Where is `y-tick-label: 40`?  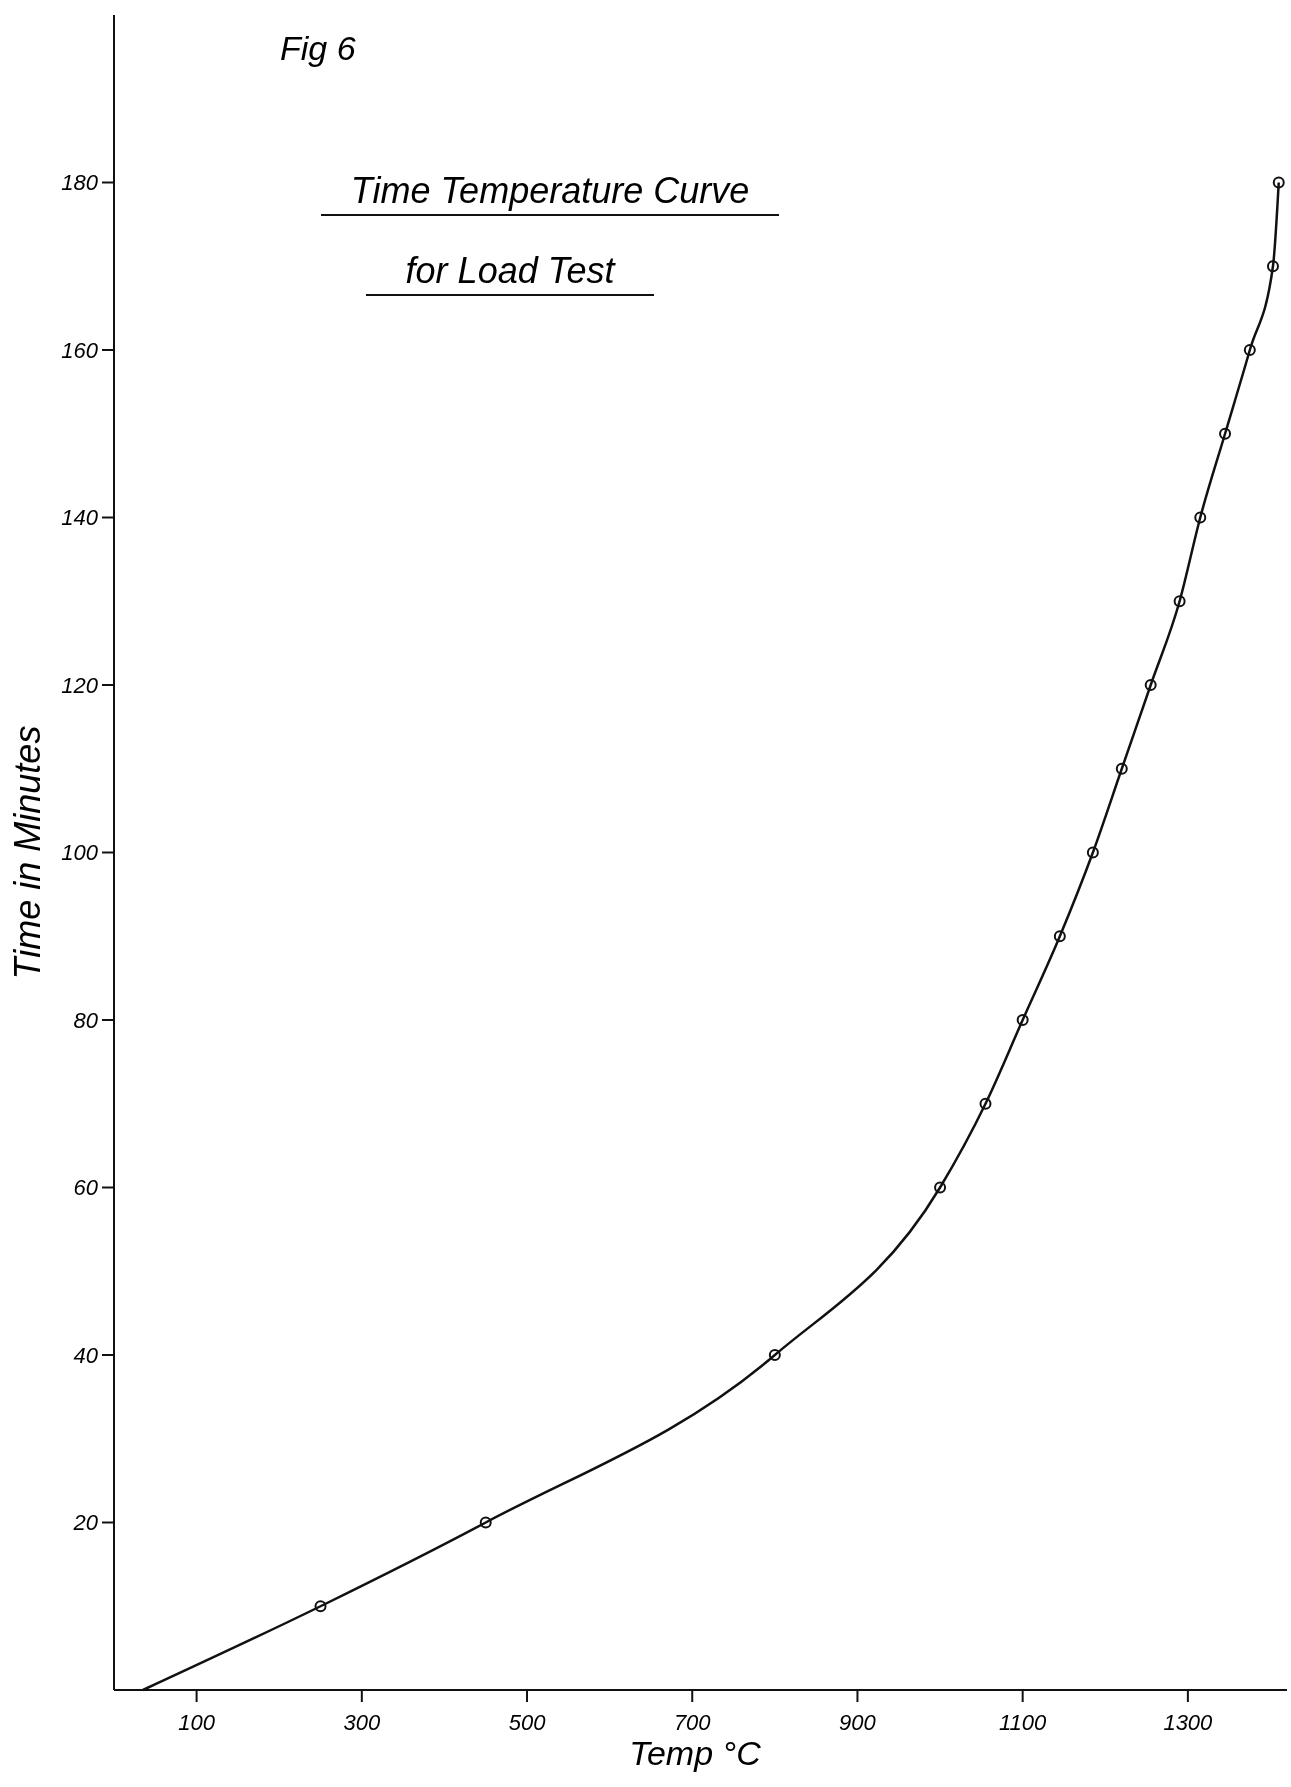
y-tick-label: 40 is located at coordinates (86, 1355).